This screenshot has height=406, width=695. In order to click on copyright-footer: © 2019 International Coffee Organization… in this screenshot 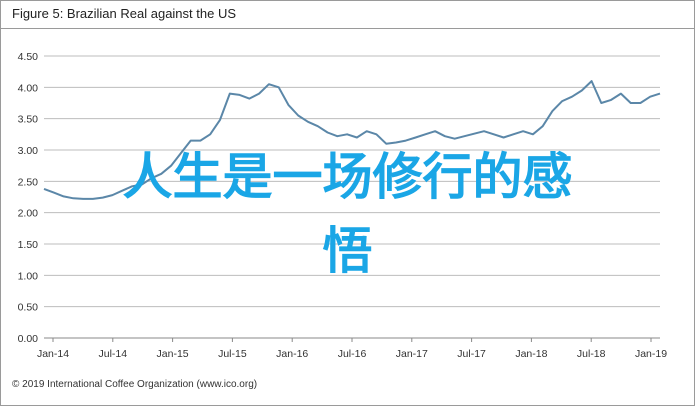, I will do `click(135, 384)`.